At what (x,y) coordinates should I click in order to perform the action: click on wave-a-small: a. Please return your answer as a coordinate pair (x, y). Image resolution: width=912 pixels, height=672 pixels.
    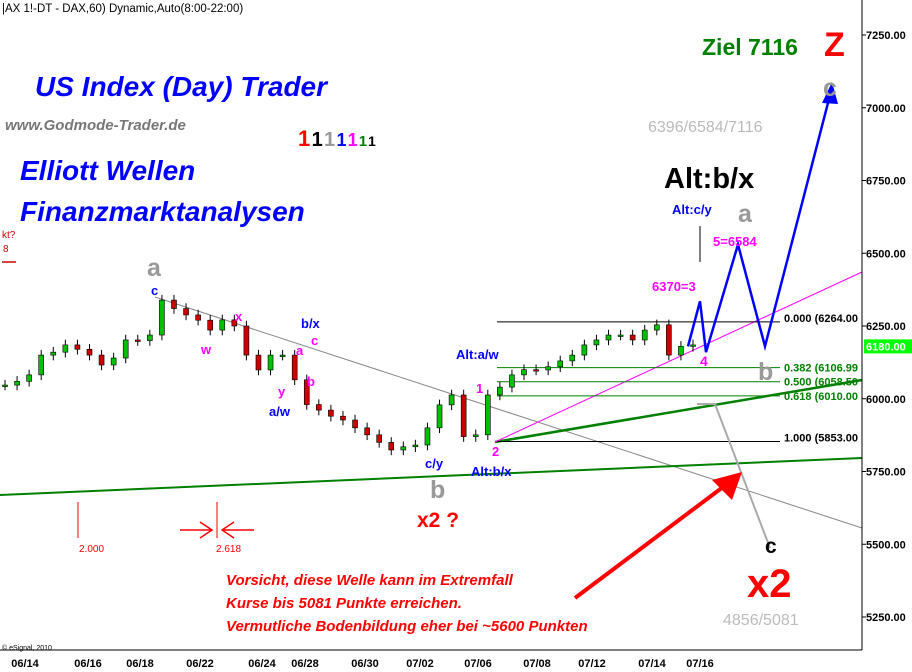
    Looking at the image, I should click on (300, 350).